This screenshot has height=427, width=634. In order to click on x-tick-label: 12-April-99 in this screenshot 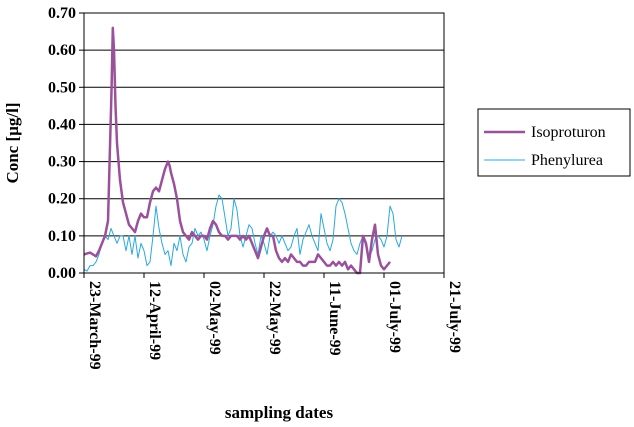, I will do `click(154, 320)`.